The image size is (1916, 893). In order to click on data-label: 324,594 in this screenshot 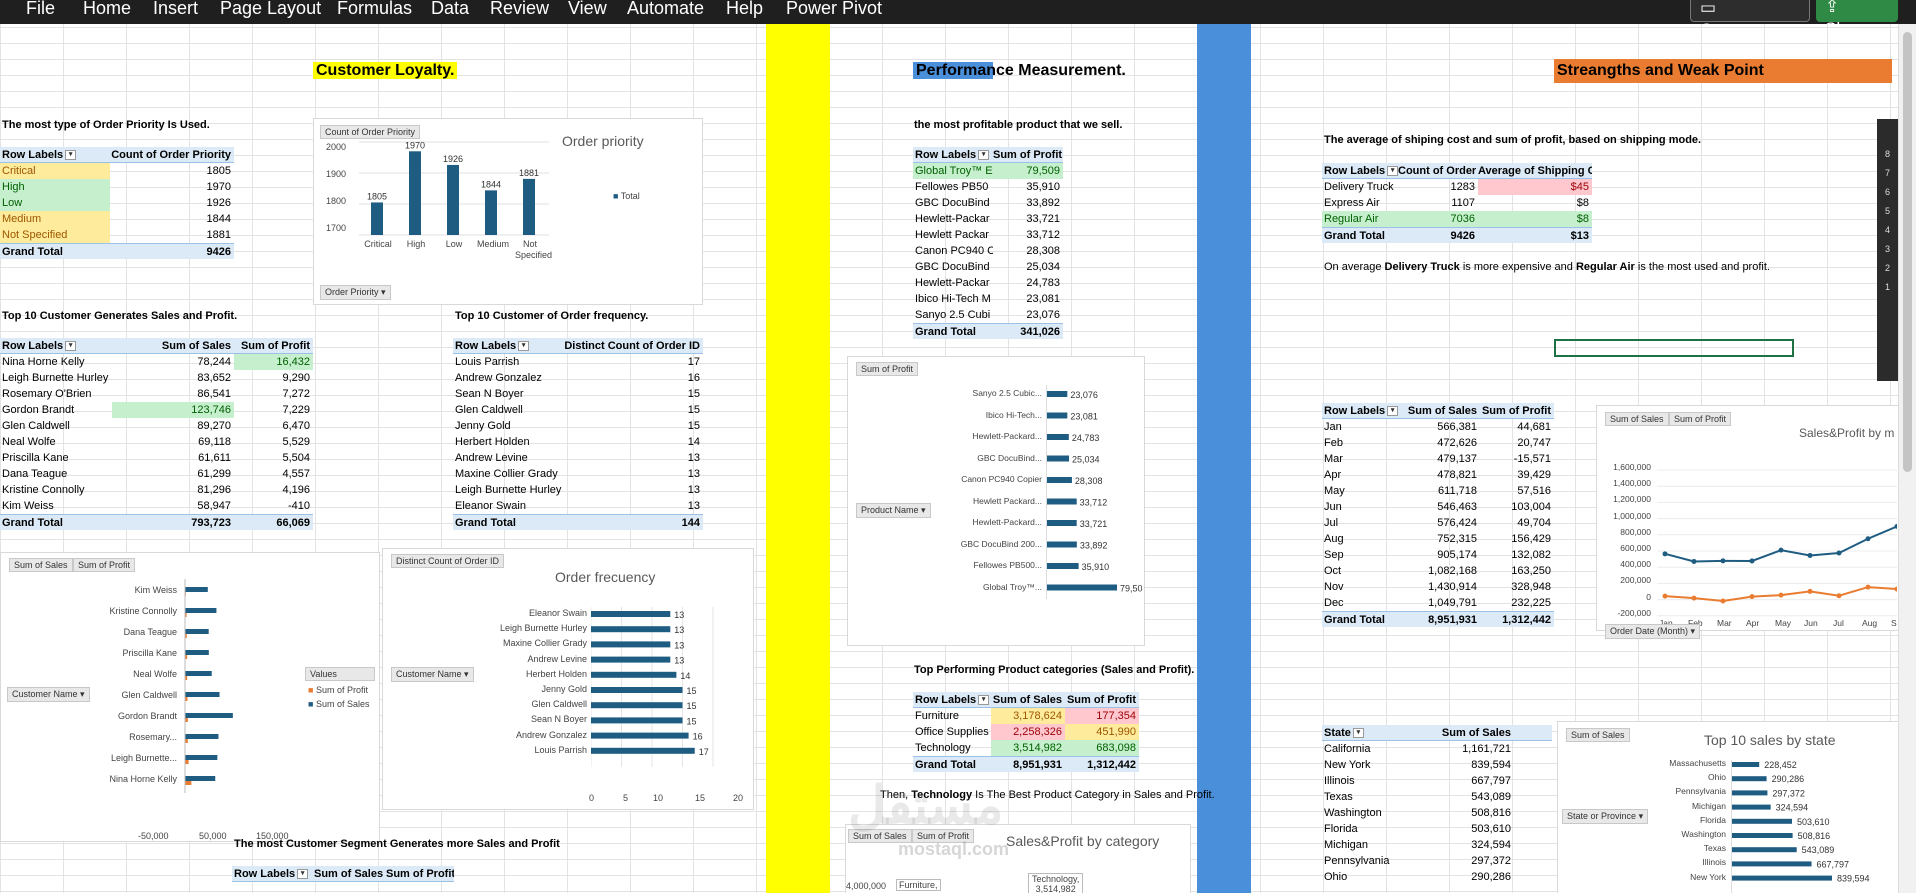, I will do `click(1792, 808)`.